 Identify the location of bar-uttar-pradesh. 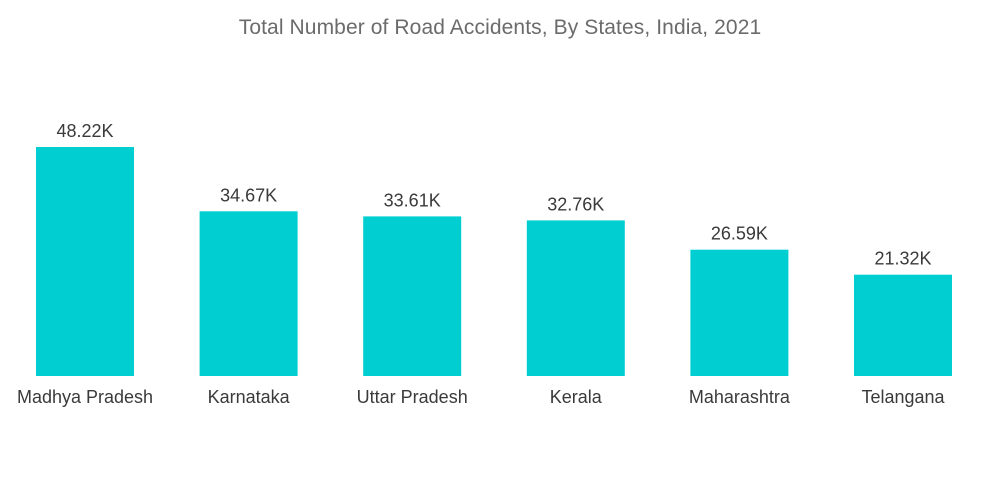
(412, 296).